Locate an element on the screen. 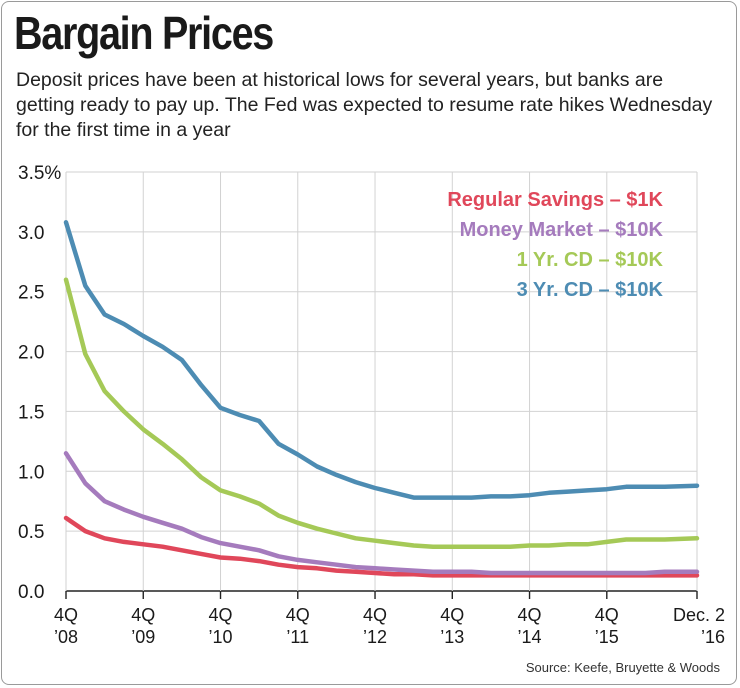 The width and height of the screenshot is (740, 688). x-tick-label: ’08 is located at coordinates (66, 637).